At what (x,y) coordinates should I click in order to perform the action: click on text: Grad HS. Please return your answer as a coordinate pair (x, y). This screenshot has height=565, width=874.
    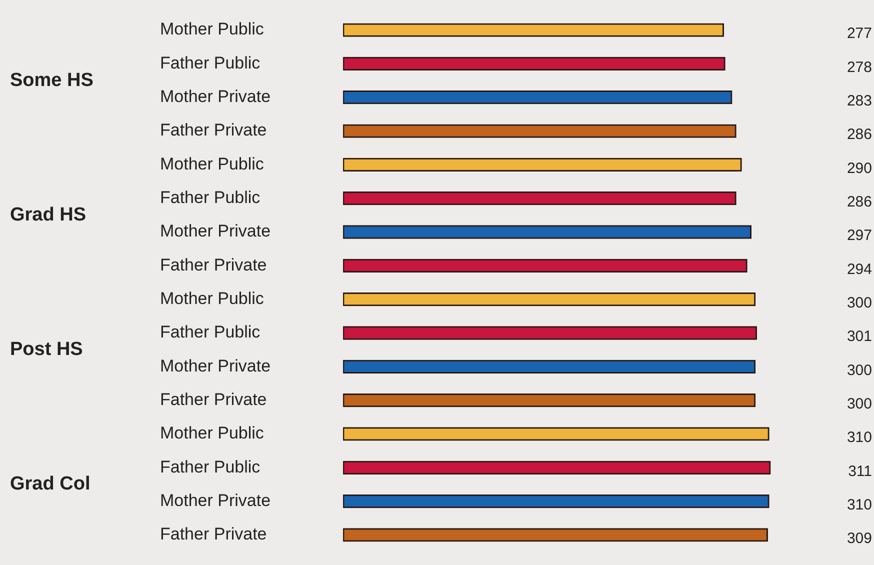
    Looking at the image, I should click on (48, 215).